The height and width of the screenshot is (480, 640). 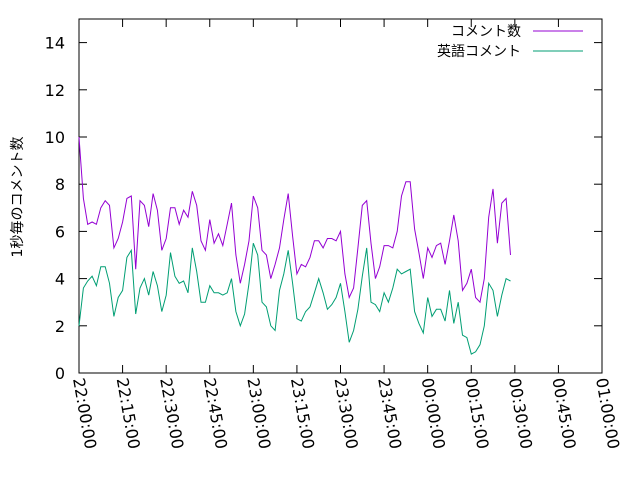 I want to click on y-tick-label: 12, so click(x=55, y=90).